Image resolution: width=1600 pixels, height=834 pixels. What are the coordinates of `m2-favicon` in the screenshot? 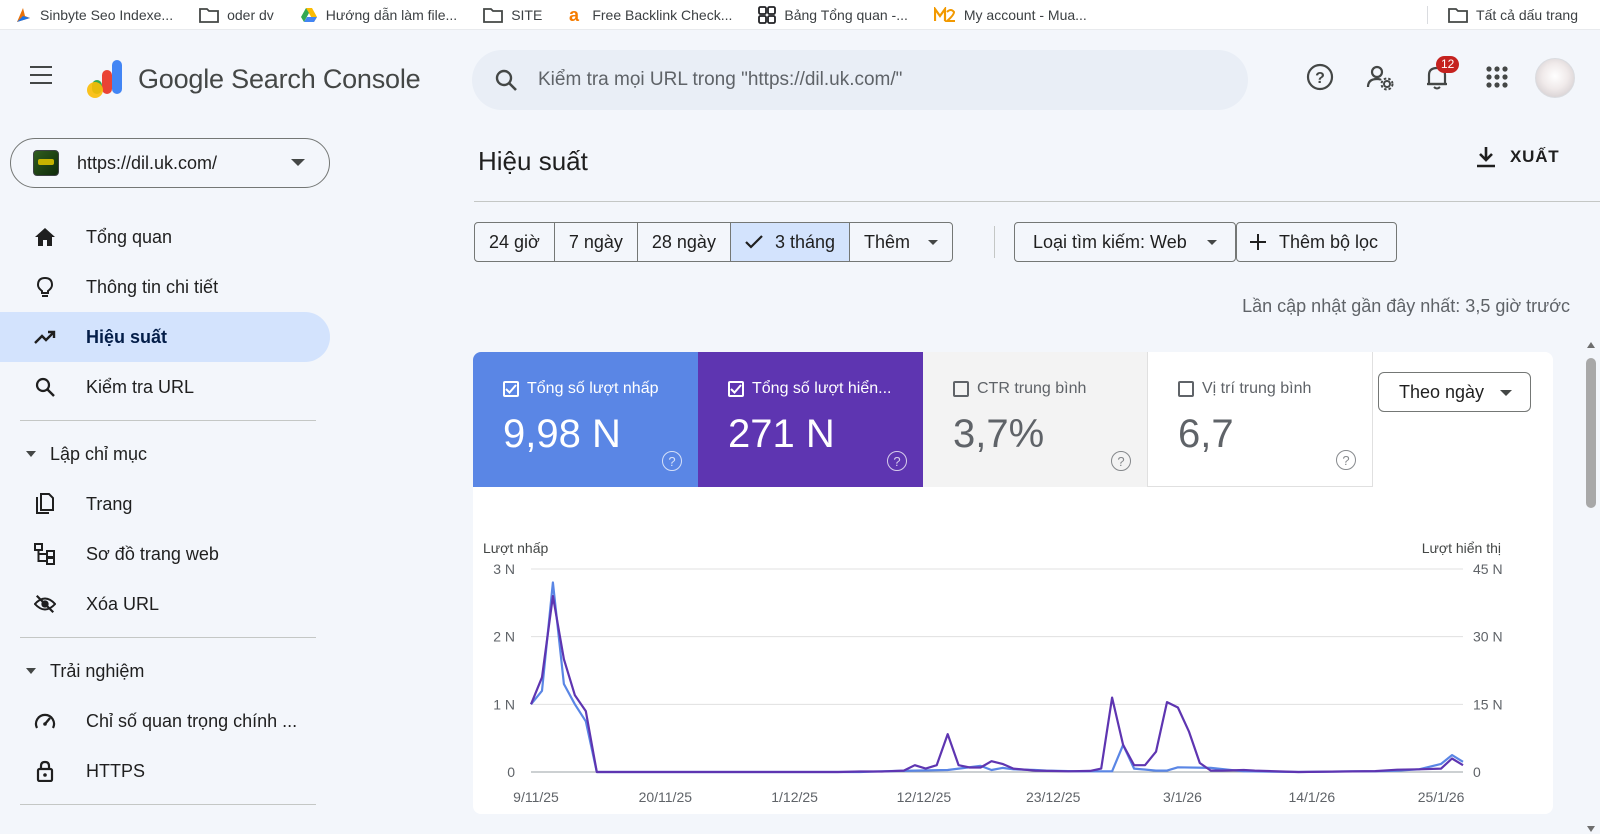 It's located at (944, 14).